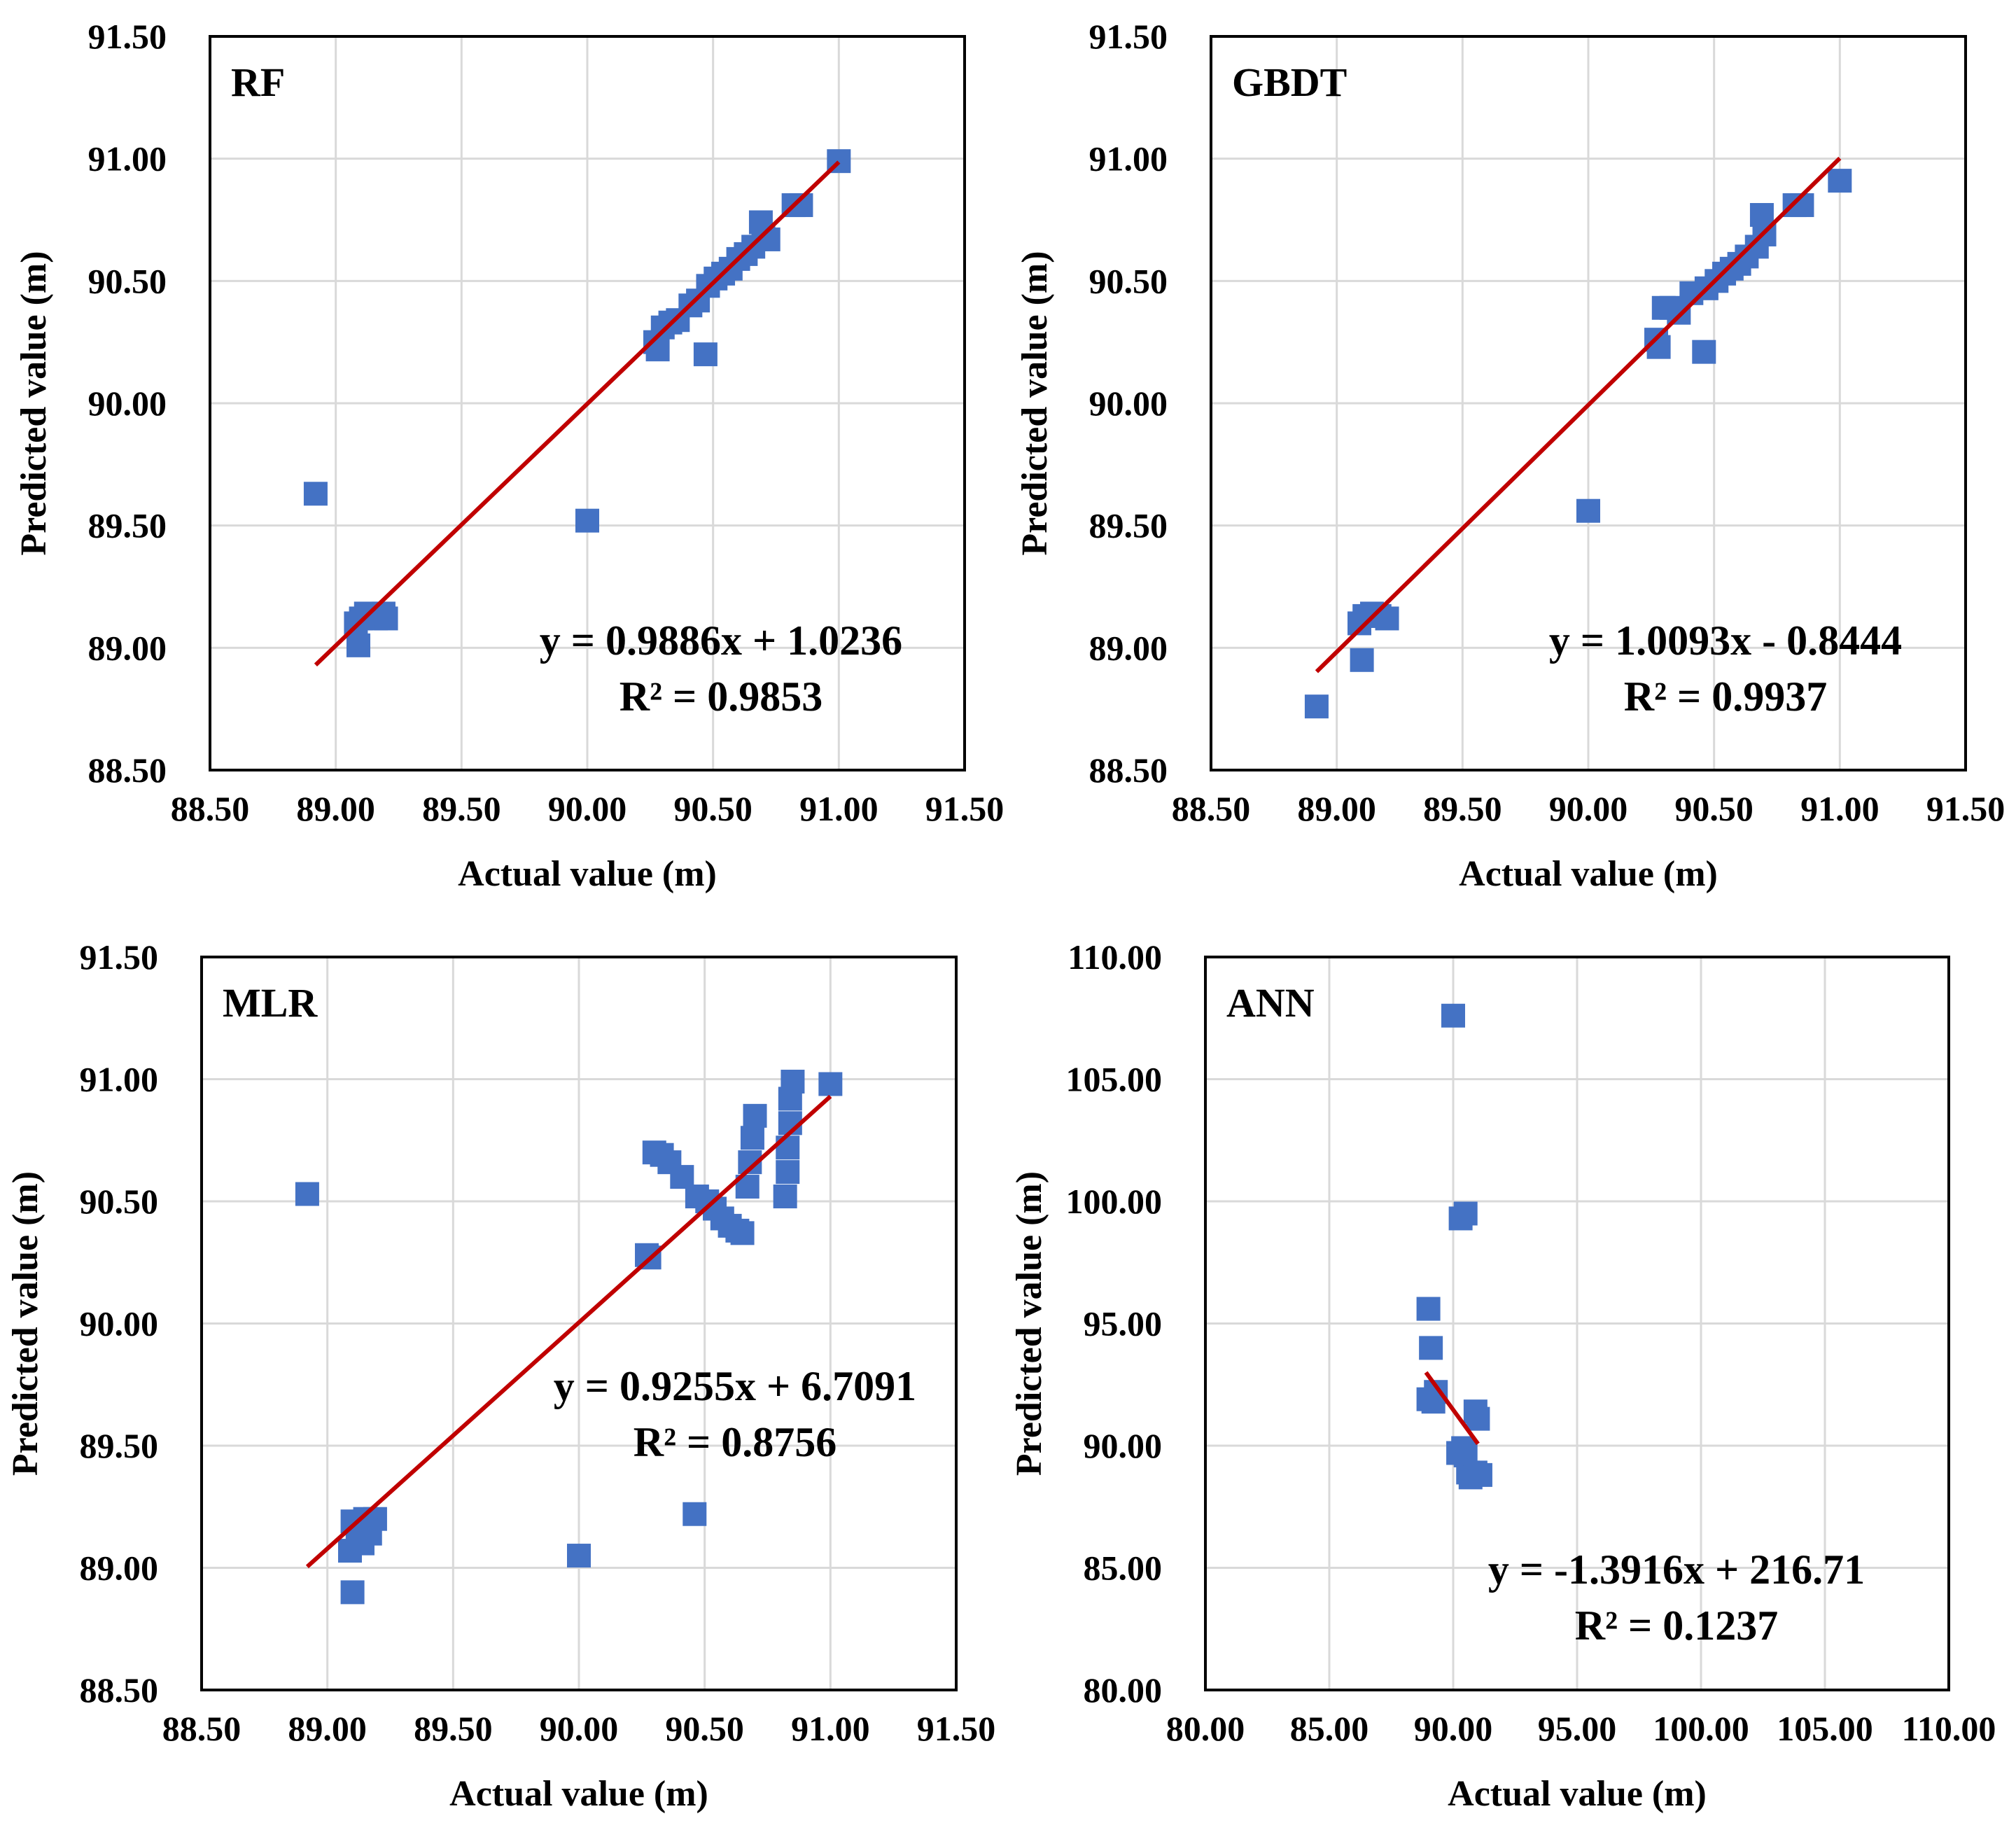 The image size is (2016, 1830). Describe the element at coordinates (1123, 1445) in the screenshot. I see `ann-y-tick-label: 90.00` at that location.